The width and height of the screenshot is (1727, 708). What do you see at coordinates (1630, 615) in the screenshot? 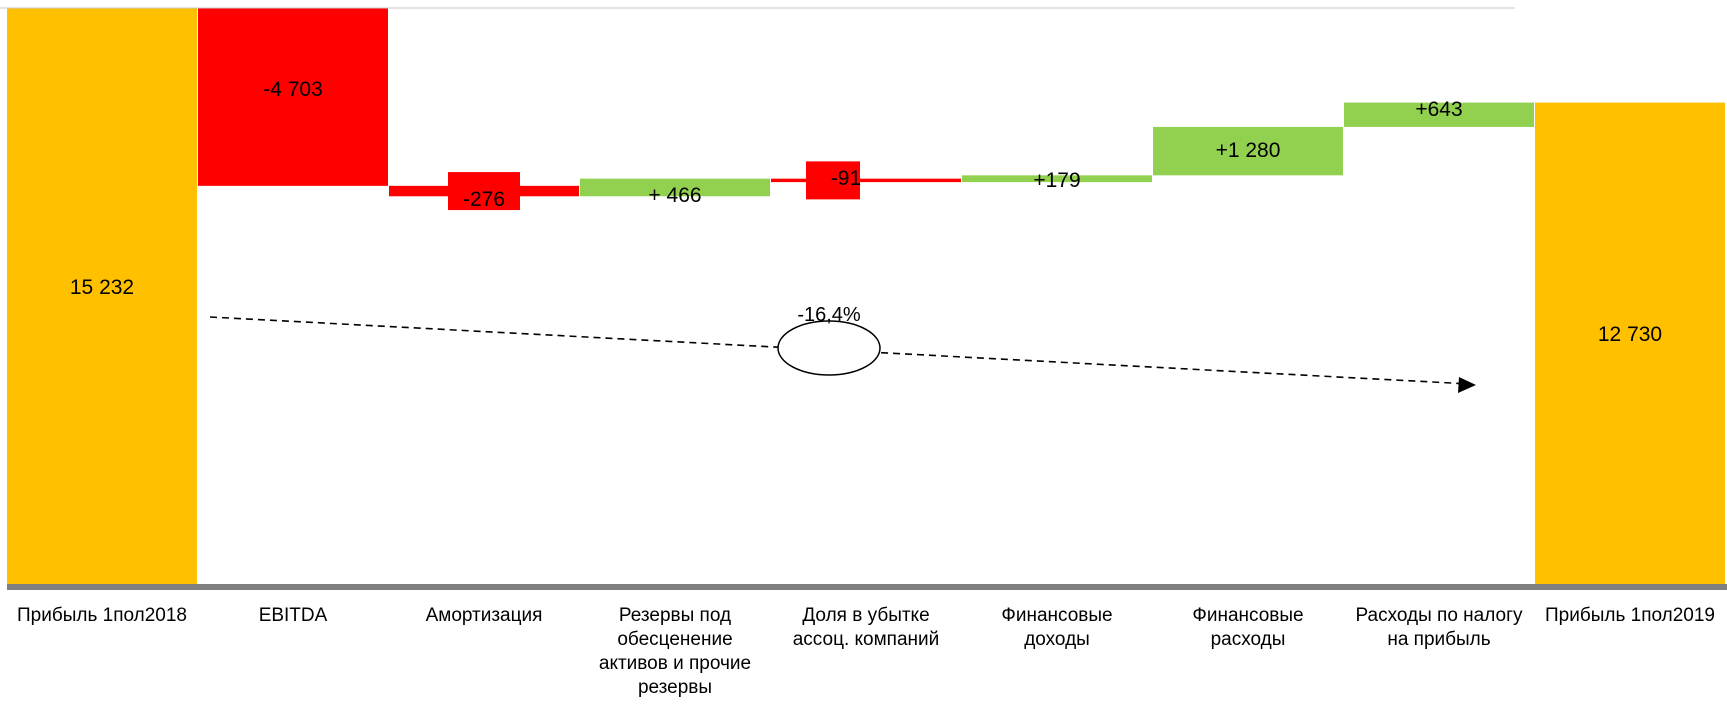
I see `category-label-8: Прибыль 1пол2019` at bounding box center [1630, 615].